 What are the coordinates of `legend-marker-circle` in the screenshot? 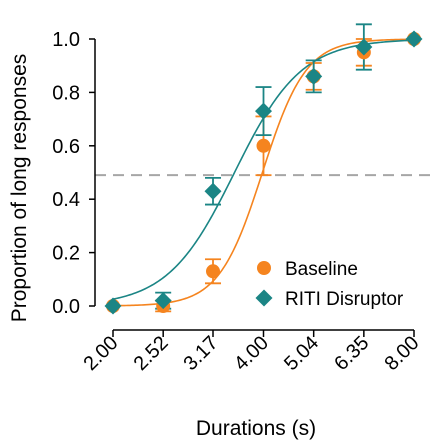 It's located at (264, 268).